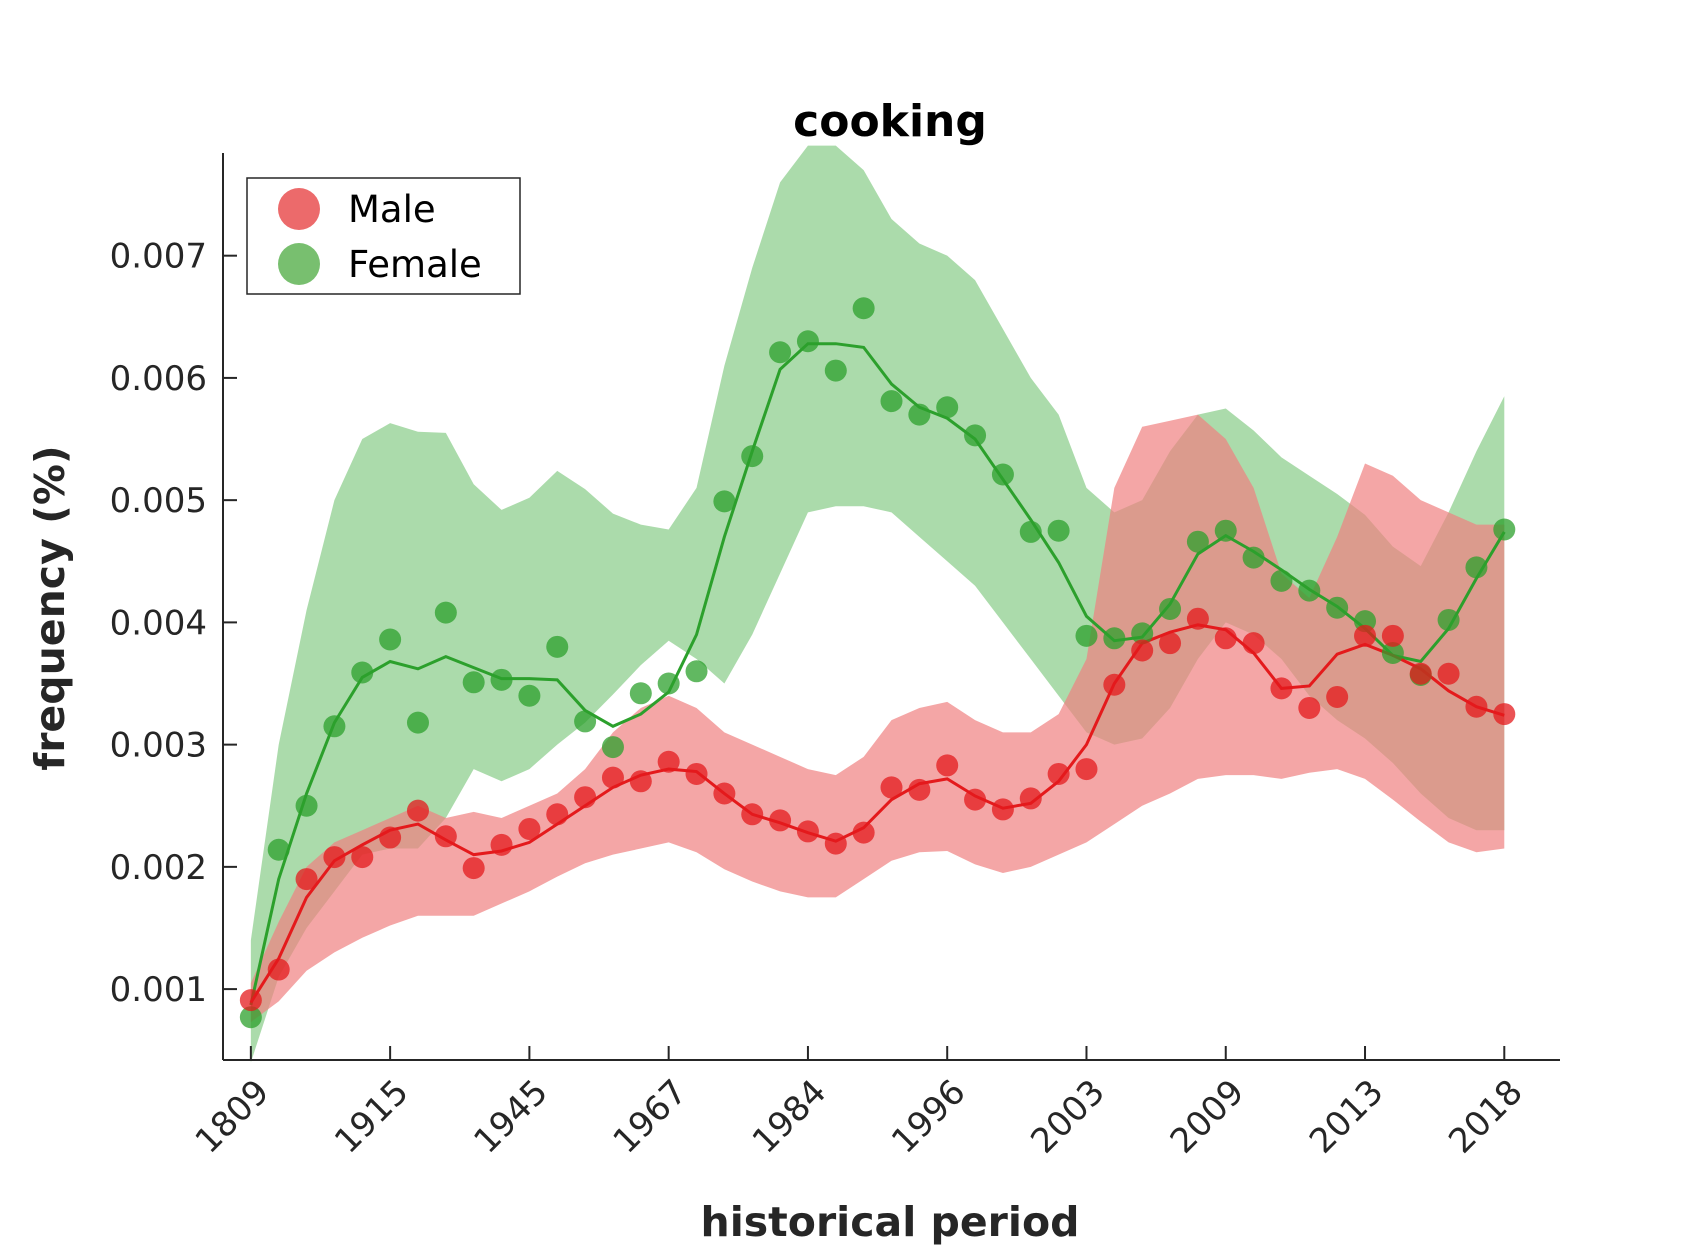 The width and height of the screenshot is (1700, 1246). Describe the element at coordinates (299, 209) in the screenshot. I see `legend-marker-male` at that location.